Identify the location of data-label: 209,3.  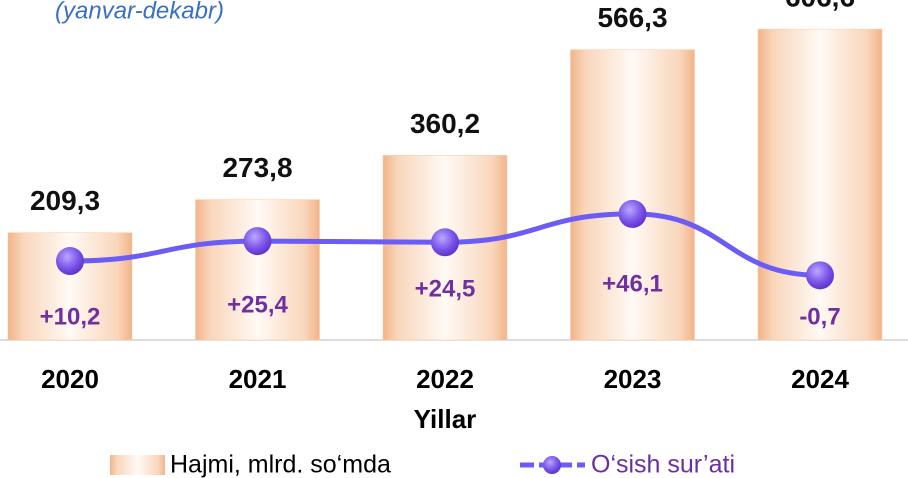
(65, 200).